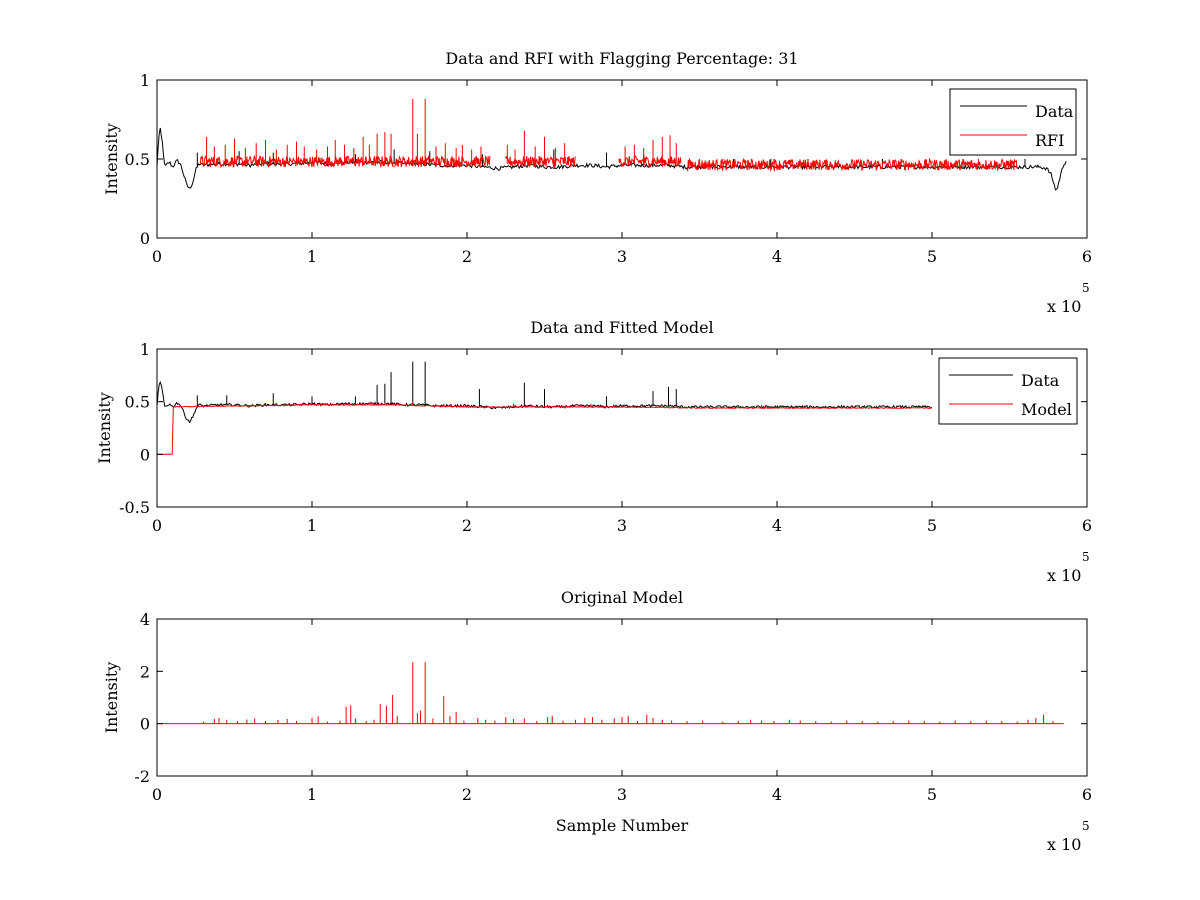  Describe the element at coordinates (145, 619) in the screenshot. I see `y-tick-label: 4` at that location.